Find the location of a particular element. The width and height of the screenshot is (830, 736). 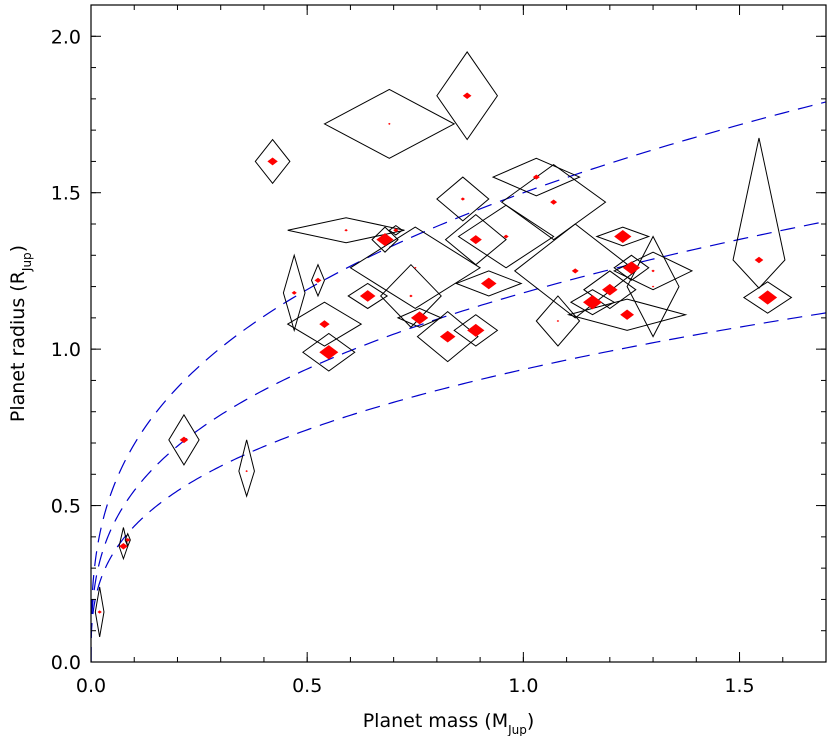

y-axis-label-main: Planet radius (R is located at coordinates (18, 346).